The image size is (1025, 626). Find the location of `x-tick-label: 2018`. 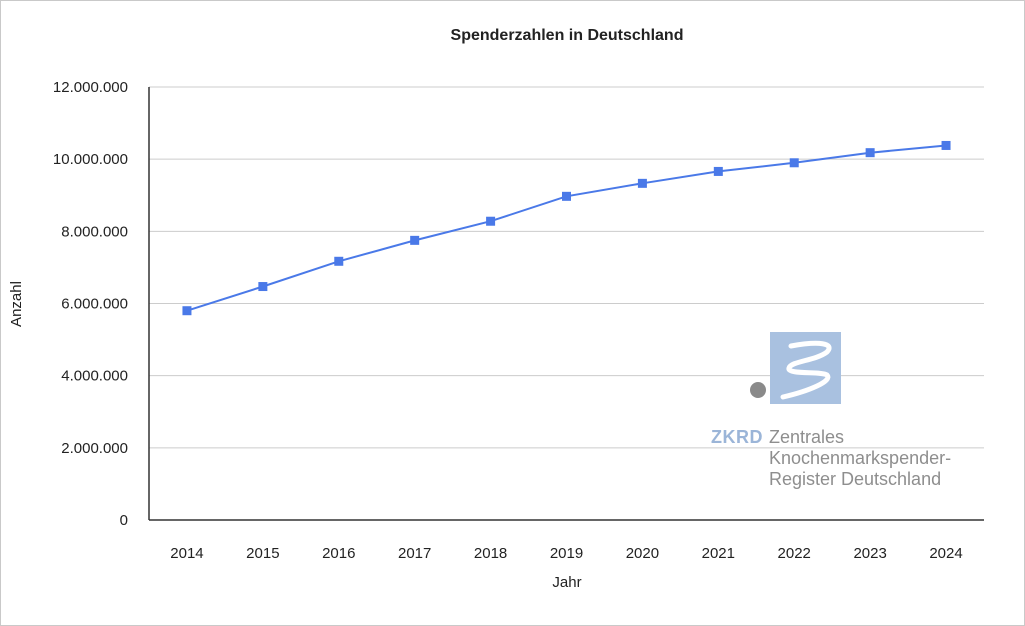

x-tick-label: 2018 is located at coordinates (490, 553).